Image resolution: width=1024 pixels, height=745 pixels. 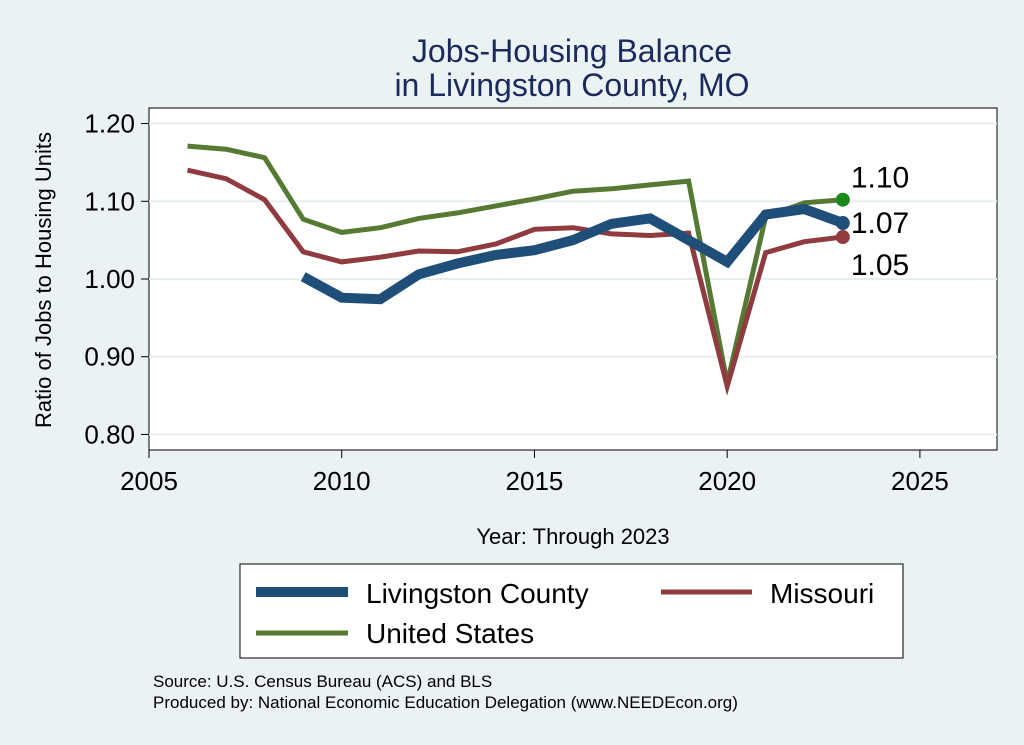 I want to click on x-tick-label-2015: 2015, so click(x=535, y=481).